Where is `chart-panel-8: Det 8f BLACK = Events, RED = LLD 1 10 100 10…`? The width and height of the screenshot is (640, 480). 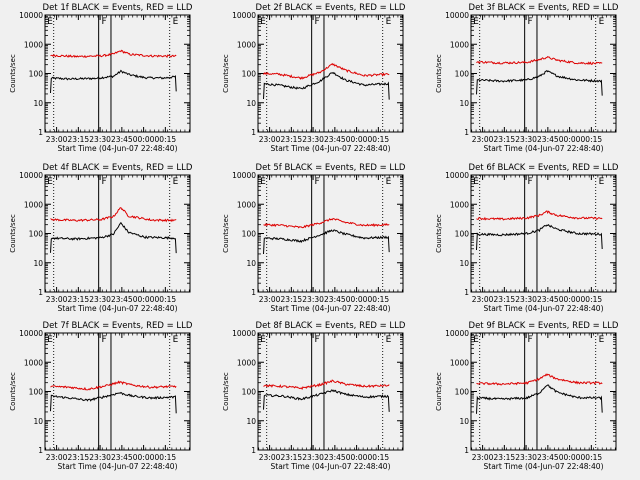
chart-panel-8: Det 8f BLACK = Events, RED = LLD 1 10 100 10… is located at coordinates (314, 396).